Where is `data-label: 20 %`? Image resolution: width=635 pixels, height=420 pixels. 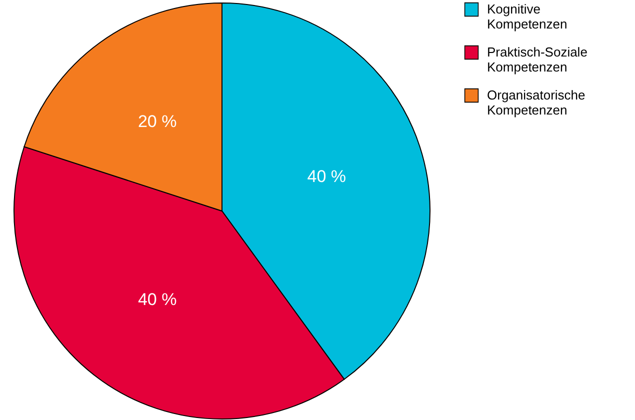 data-label: 20 % is located at coordinates (157, 122).